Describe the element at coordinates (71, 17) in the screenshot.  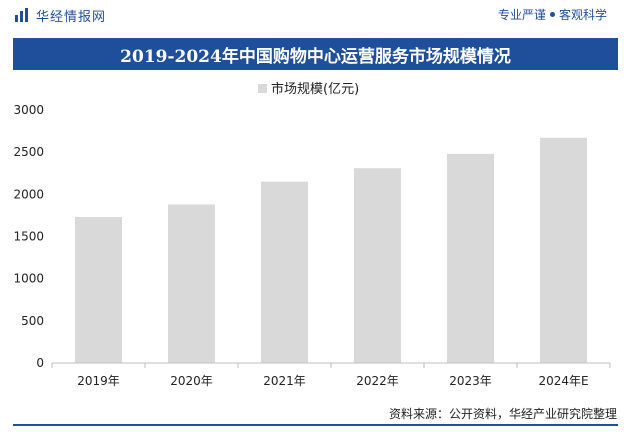
I see `brand-name: 华经情报网` at that location.